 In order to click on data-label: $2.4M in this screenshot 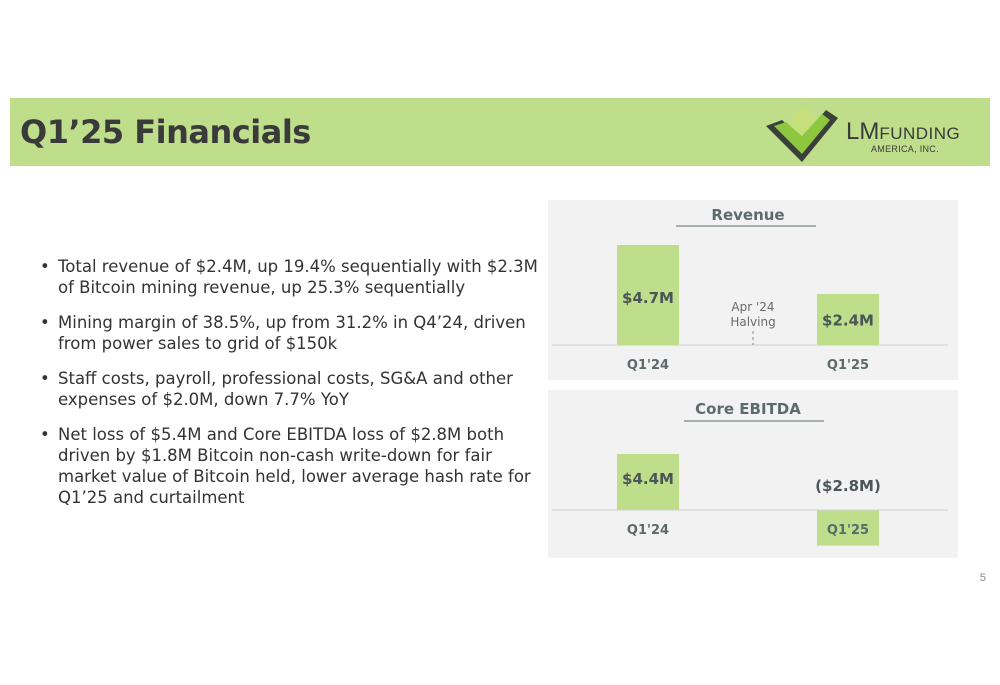, I will do `click(848, 320)`.